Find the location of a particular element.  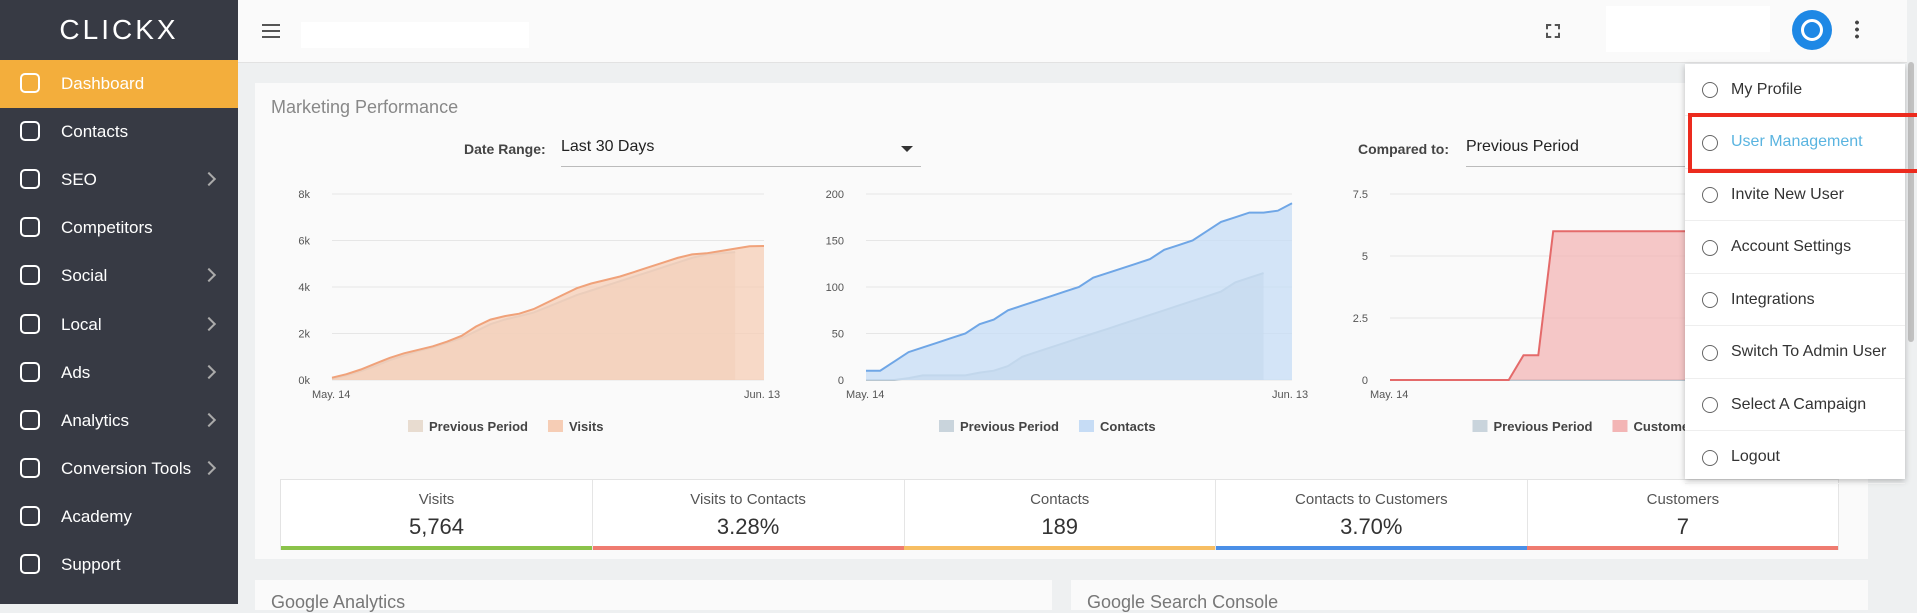

kebab-icon is located at coordinates (1857, 29).